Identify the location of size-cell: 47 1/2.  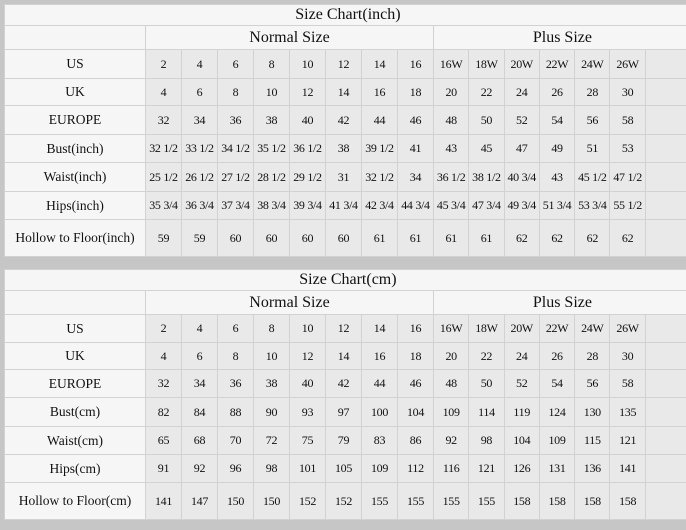
(627, 177).